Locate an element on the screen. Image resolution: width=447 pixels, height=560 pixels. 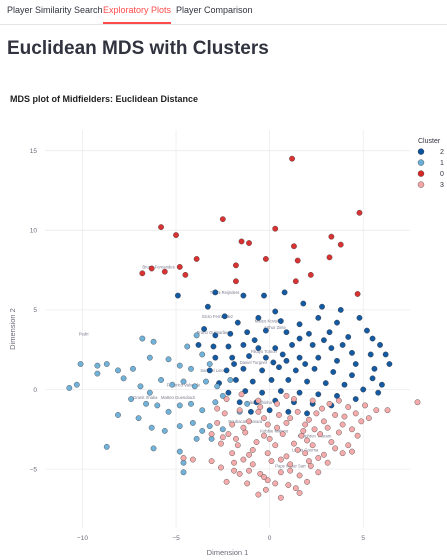
x-tick-label: −5 is located at coordinates (176, 538).